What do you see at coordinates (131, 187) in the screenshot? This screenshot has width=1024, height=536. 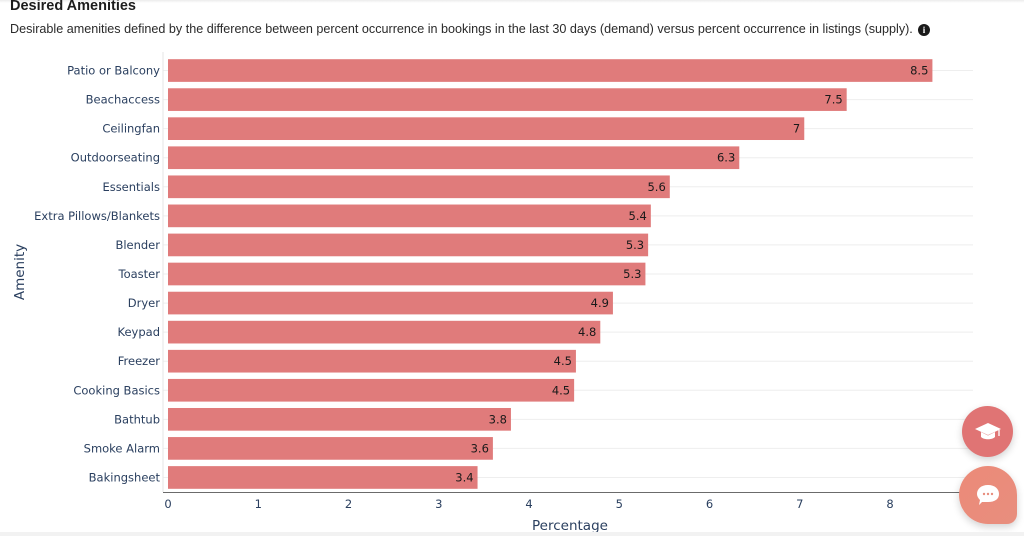 I see `y-tick-label: Essentials` at bounding box center [131, 187].